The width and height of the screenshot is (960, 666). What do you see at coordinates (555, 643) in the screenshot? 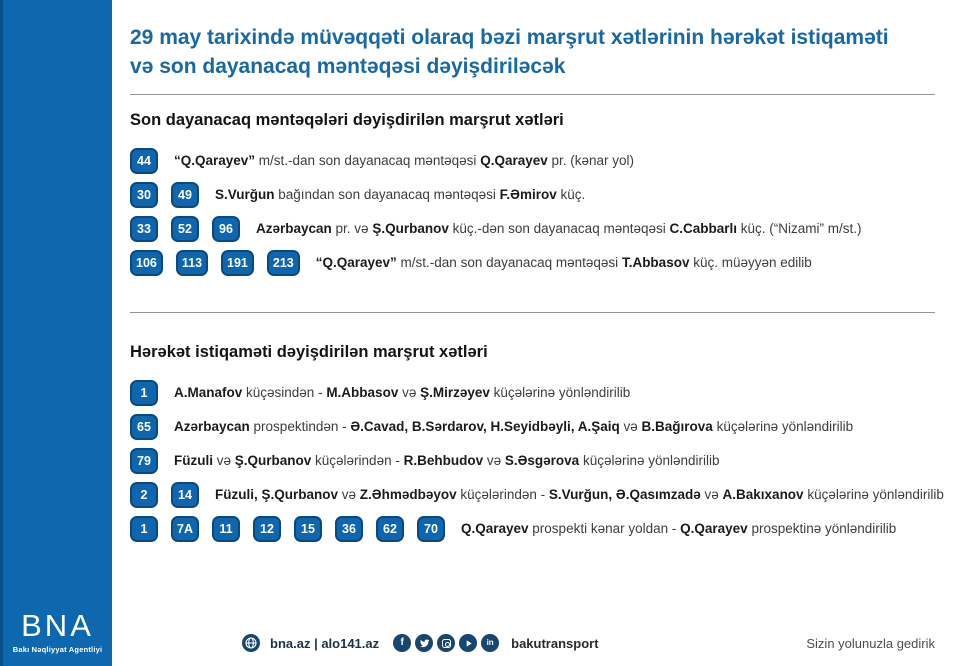
I see `social-handle: bakutransport` at bounding box center [555, 643].